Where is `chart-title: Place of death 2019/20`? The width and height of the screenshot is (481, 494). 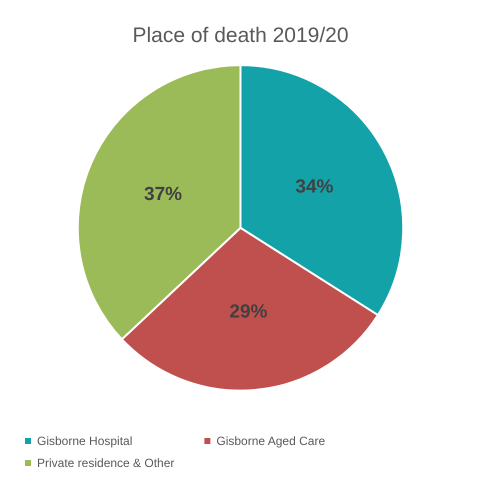
chart-title: Place of death 2019/20 is located at coordinates (240, 35).